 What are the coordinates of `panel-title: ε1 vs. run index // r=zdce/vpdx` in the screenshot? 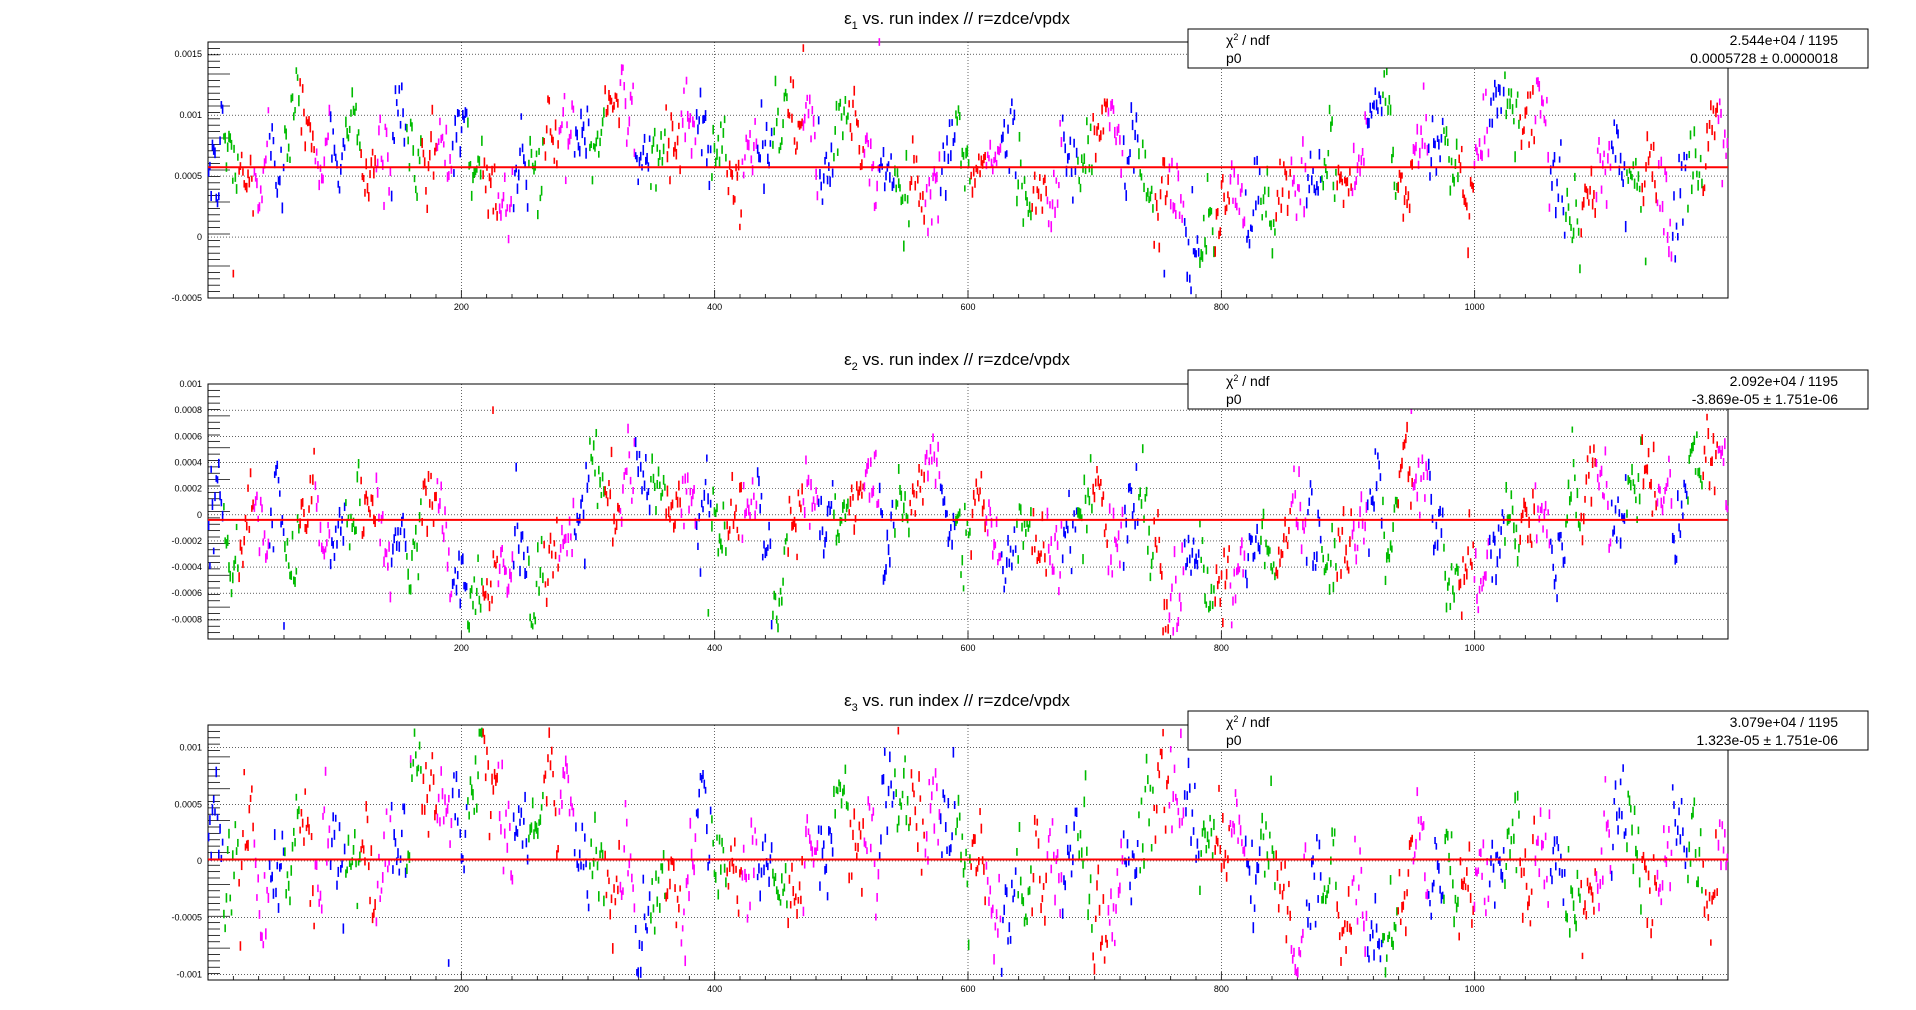 It's located at (957, 20).